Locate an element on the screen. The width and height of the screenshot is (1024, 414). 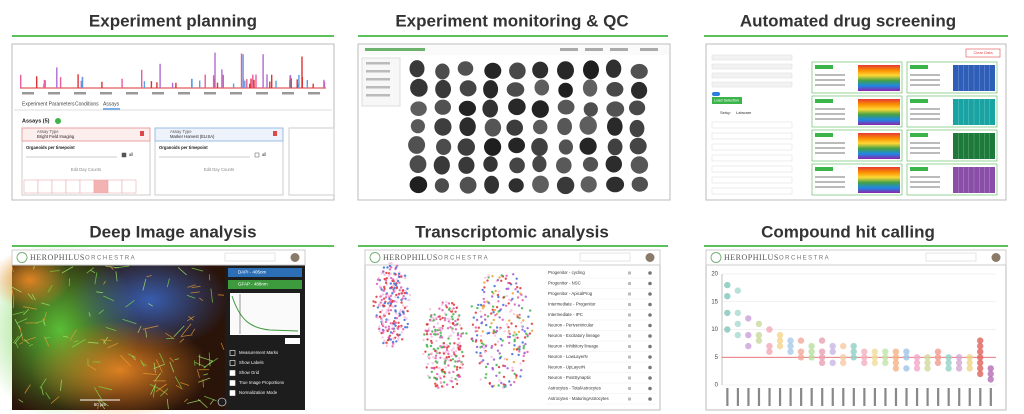
label: HEROPHILUS is located at coordinates (57, 257).